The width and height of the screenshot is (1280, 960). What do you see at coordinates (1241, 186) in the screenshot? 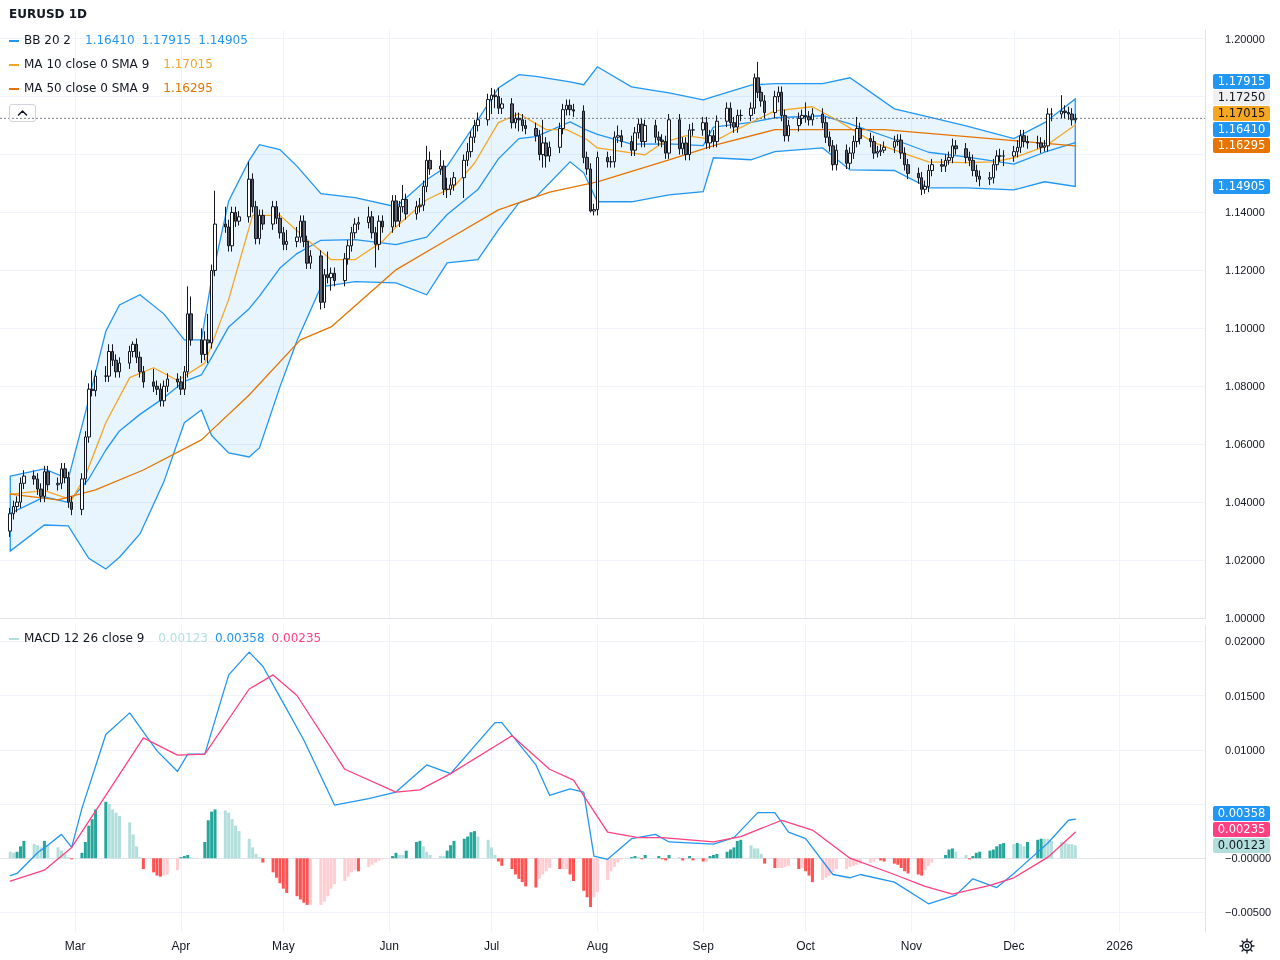
I see `text: 1.14905` at bounding box center [1241, 186].